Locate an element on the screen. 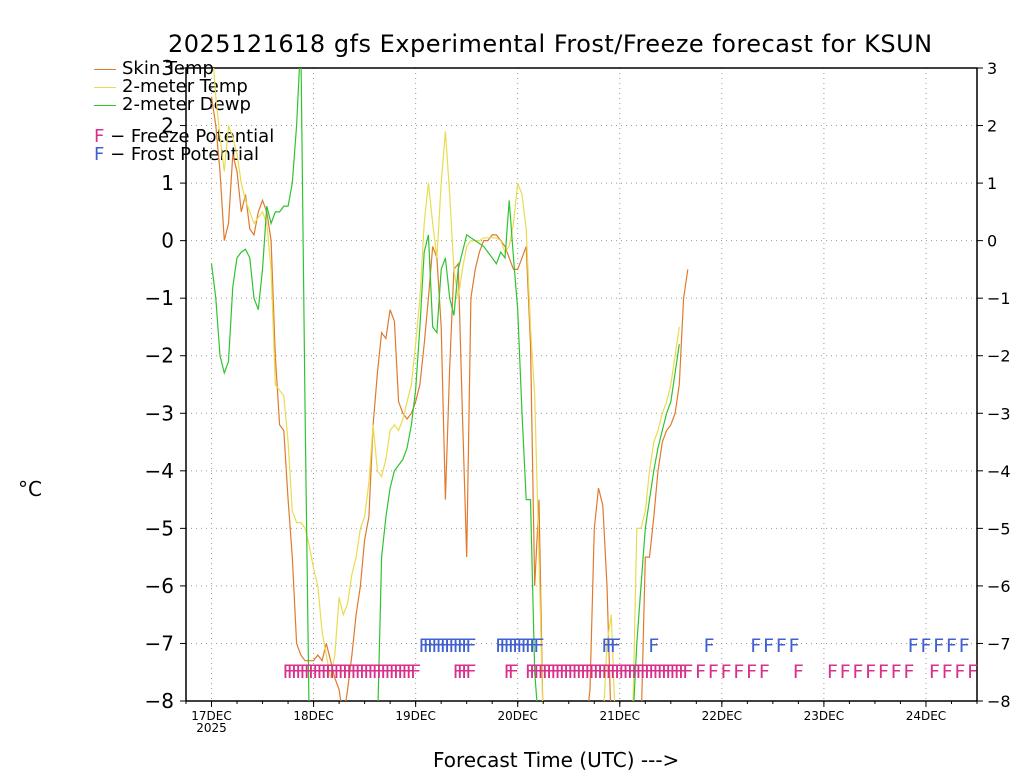 The height and width of the screenshot is (772, 1024). y-tick-label-right: −7 is located at coordinates (999, 643).